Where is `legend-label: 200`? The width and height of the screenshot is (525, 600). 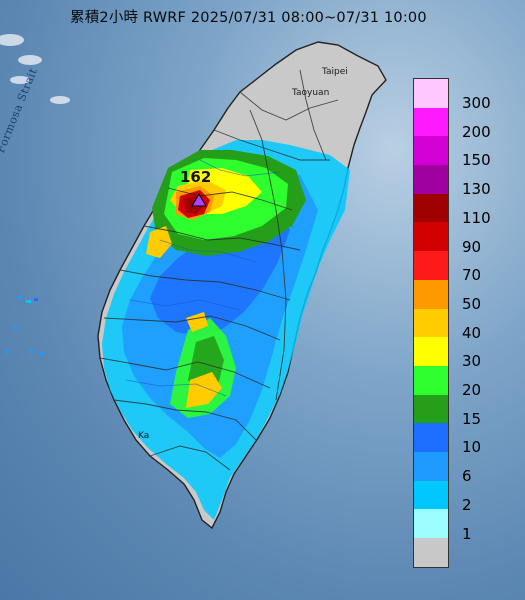
legend-label: 200 is located at coordinates (476, 131).